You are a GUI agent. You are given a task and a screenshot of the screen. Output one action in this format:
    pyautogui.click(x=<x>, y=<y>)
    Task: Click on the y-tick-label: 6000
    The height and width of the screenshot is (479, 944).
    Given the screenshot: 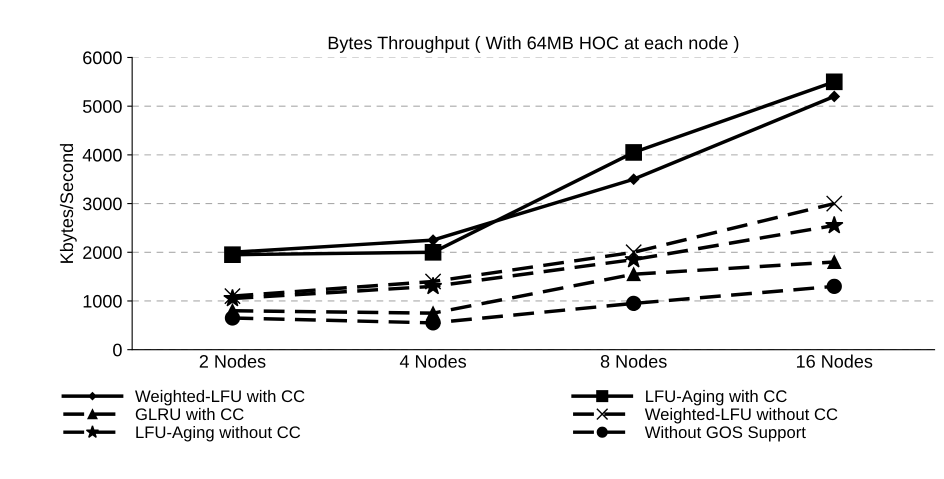 What is the action you would take?
    pyautogui.click(x=102, y=57)
    